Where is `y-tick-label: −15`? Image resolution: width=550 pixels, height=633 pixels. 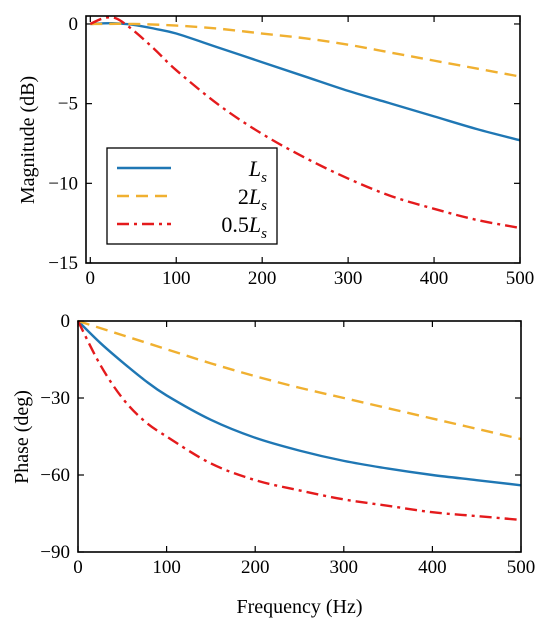
y-tick-label: −15 is located at coordinates (63, 263).